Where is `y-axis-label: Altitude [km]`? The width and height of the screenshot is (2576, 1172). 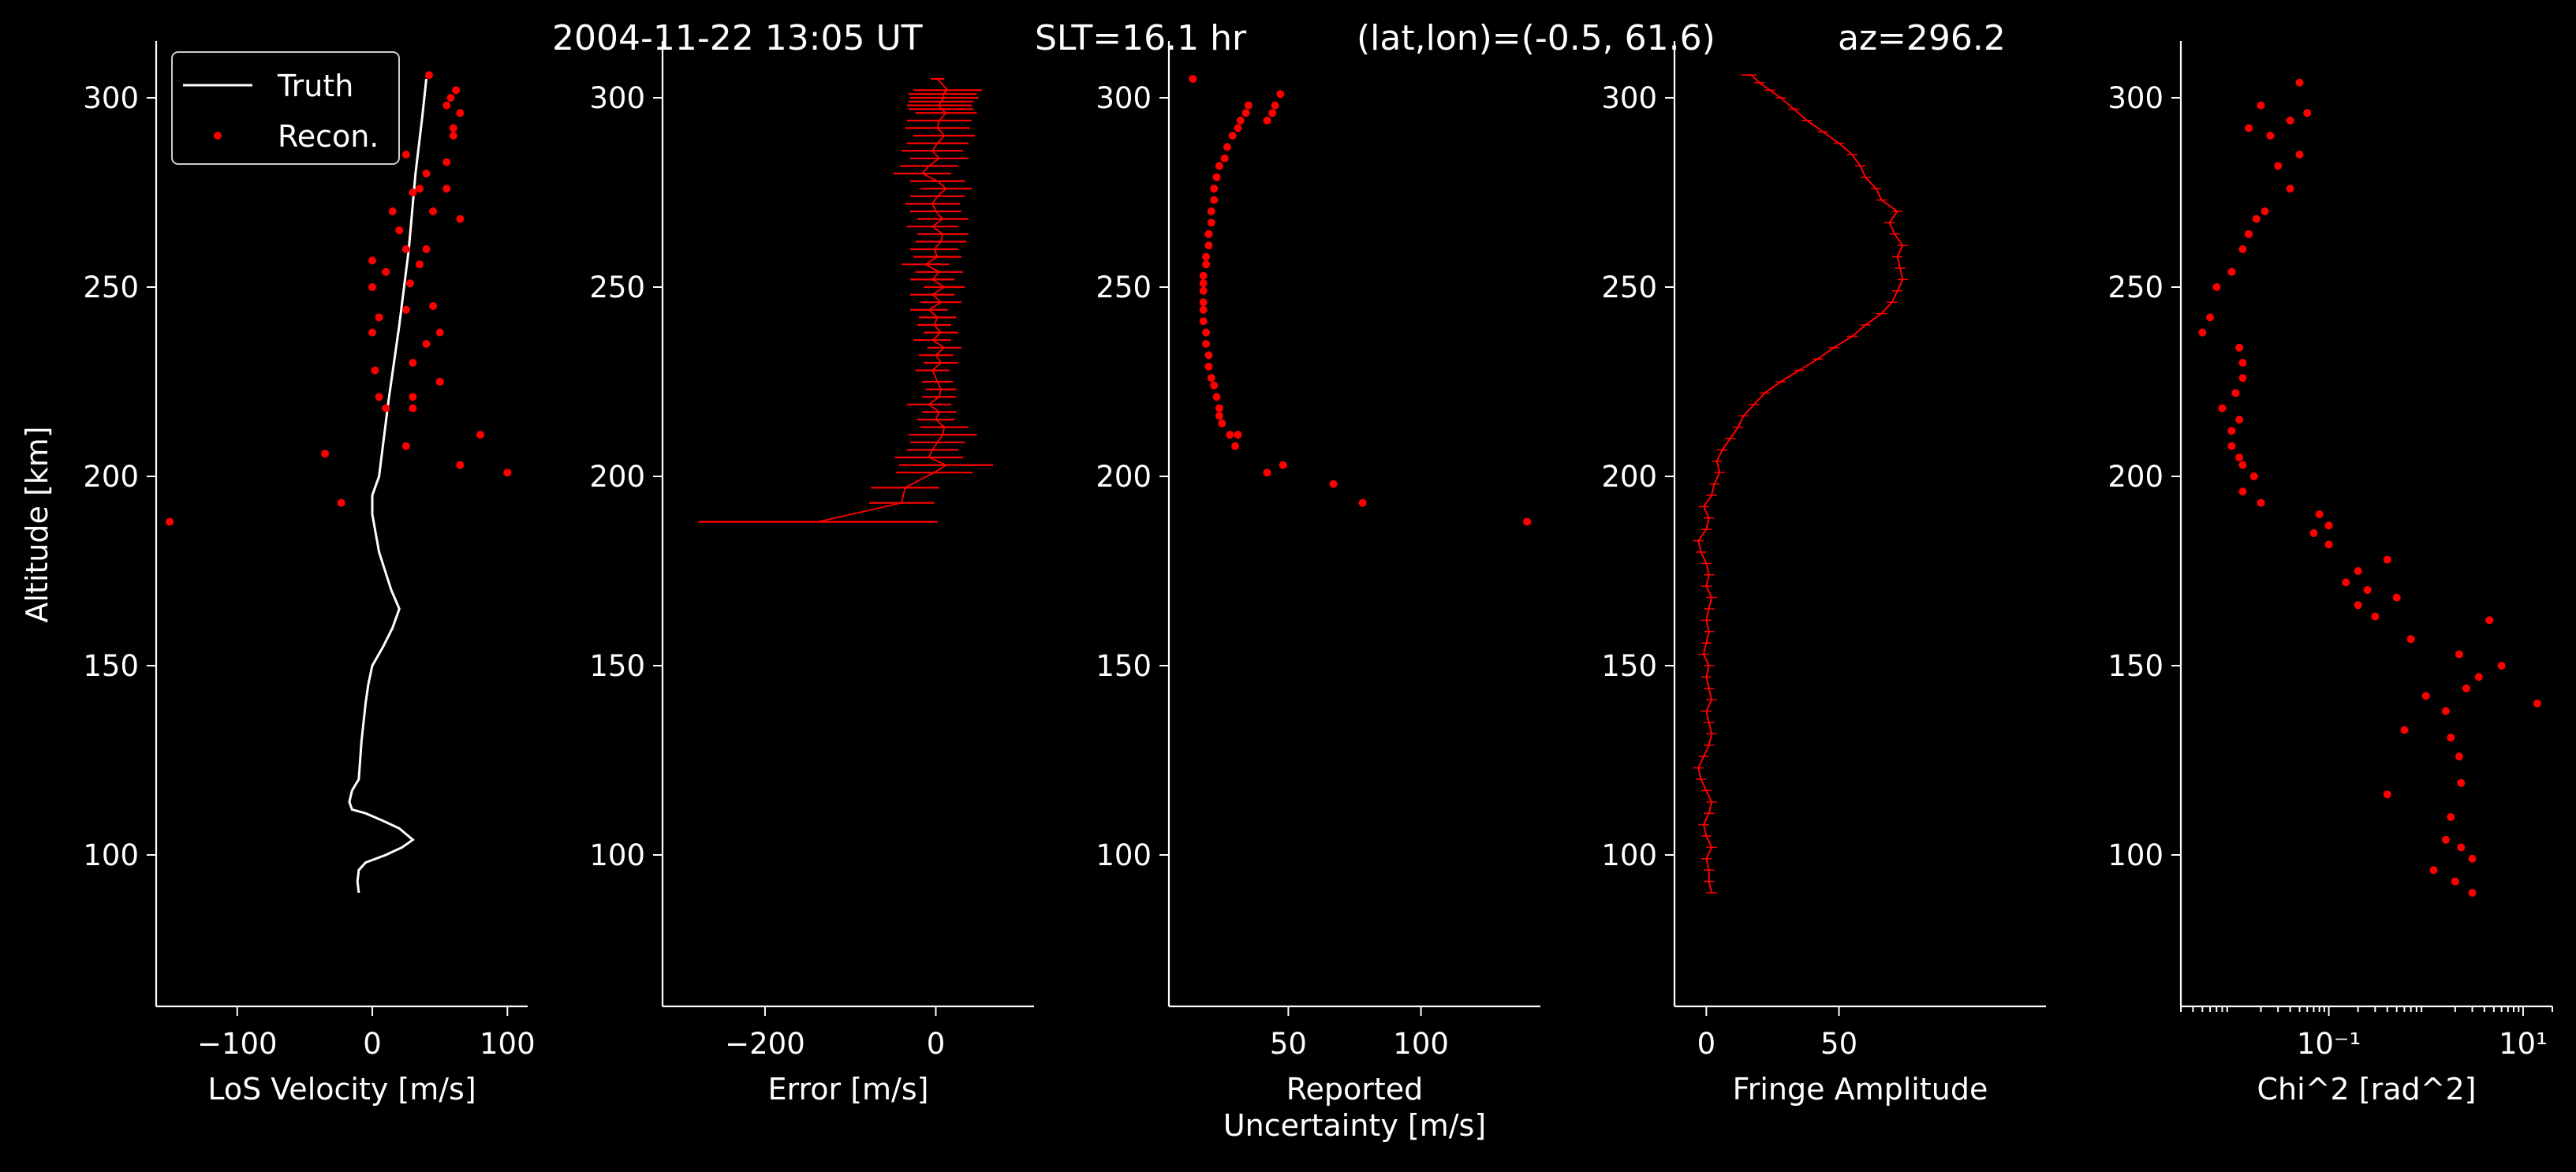 y-axis-label: Altitude [km] is located at coordinates (37, 524).